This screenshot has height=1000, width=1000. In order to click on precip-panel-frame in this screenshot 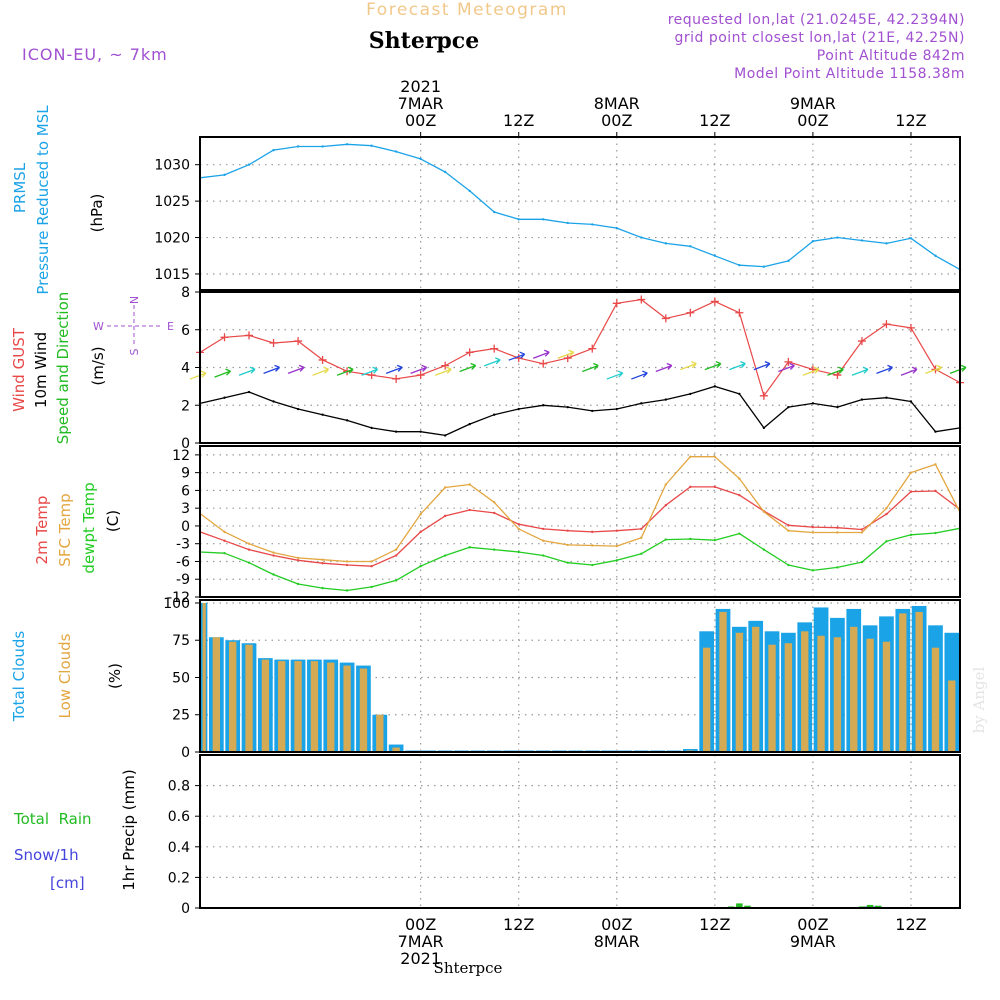, I will do `click(580, 831)`.